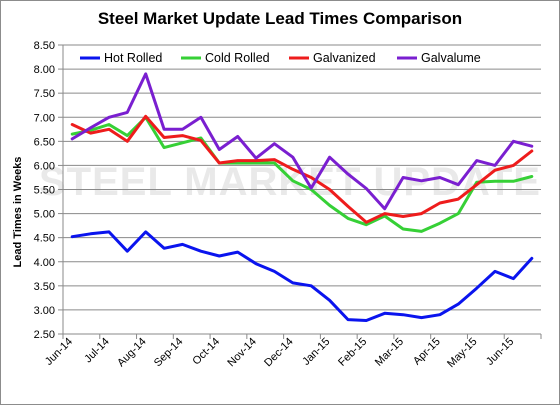  I want to click on legend-label-hot-rolled: Hot Rolled, so click(133, 58).